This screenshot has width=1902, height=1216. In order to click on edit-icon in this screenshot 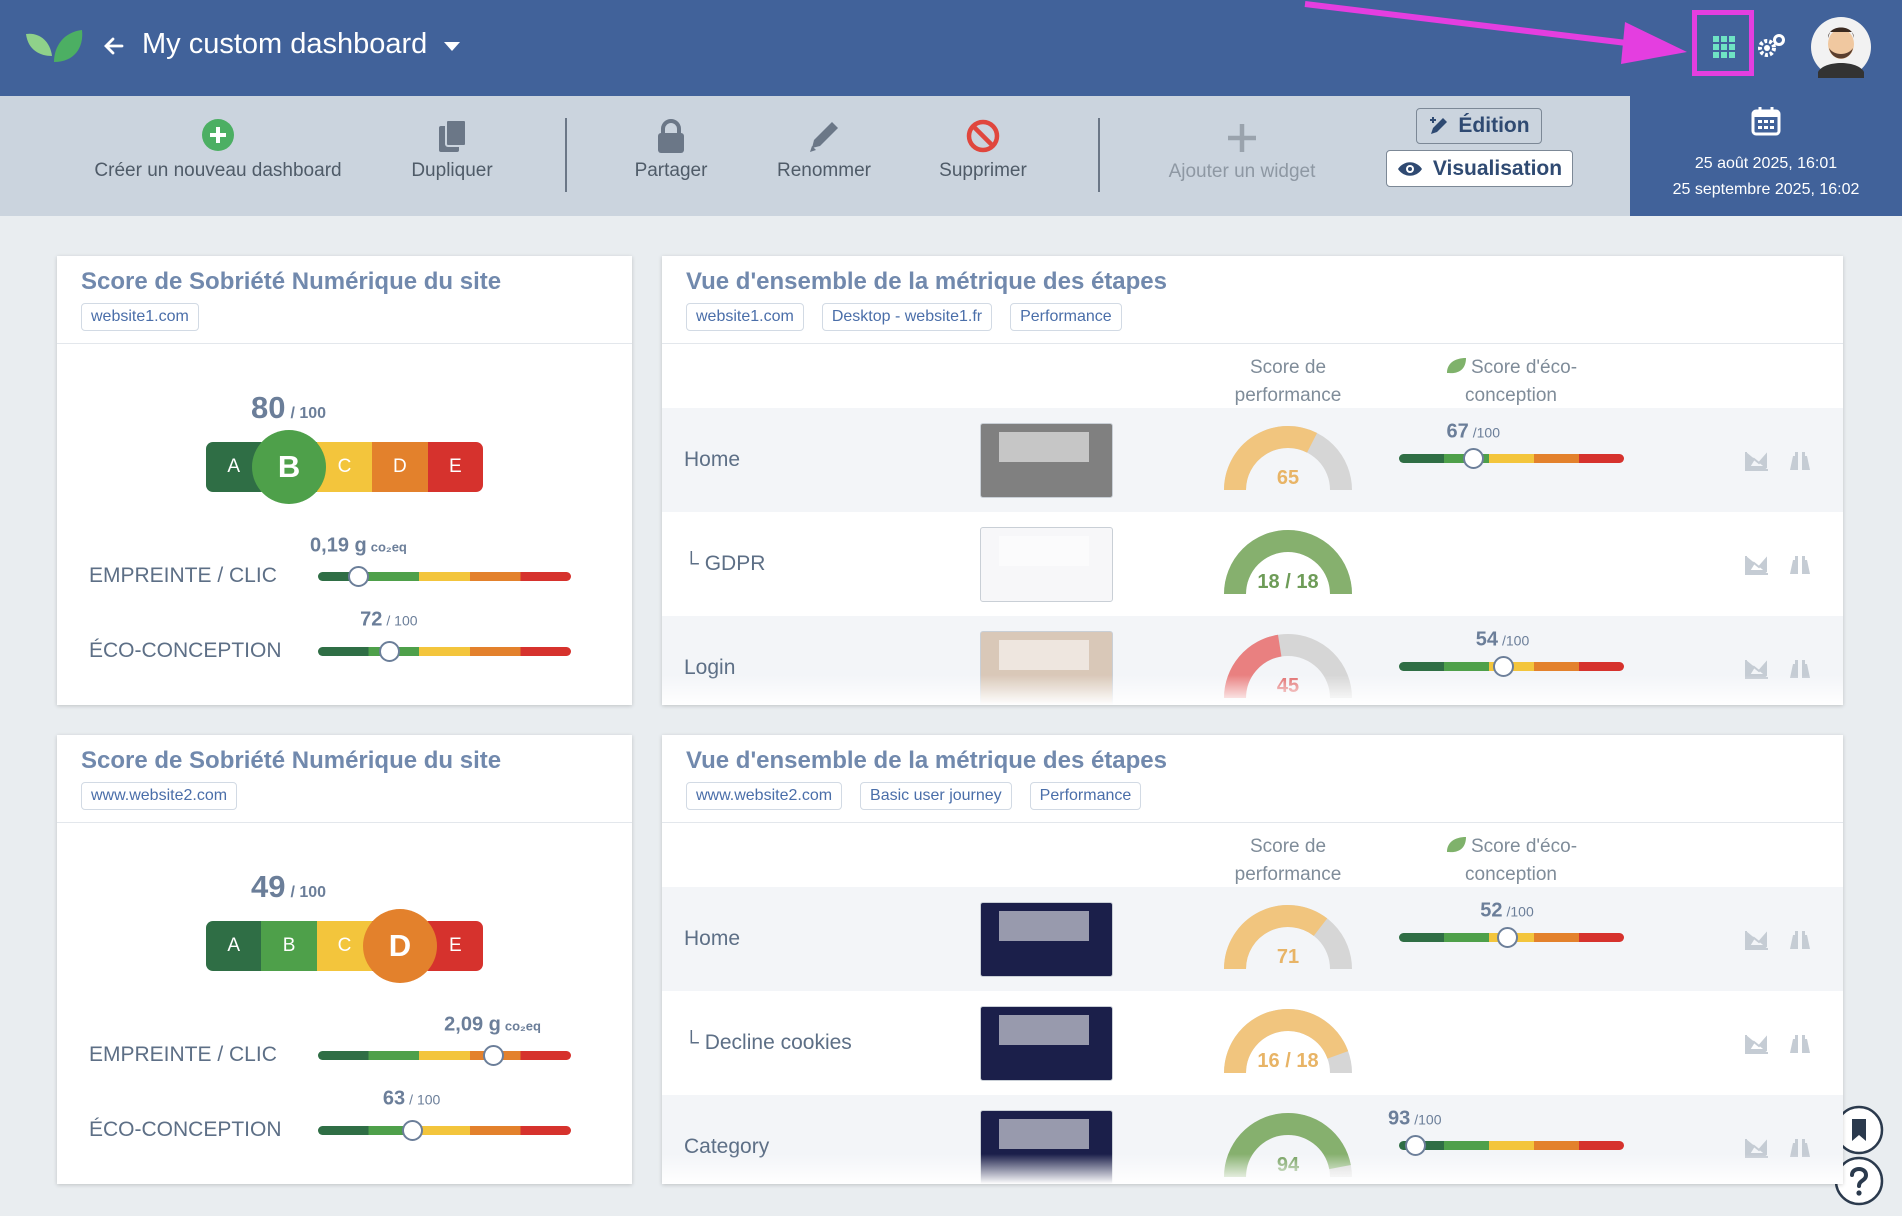, I will do `click(1439, 125)`.